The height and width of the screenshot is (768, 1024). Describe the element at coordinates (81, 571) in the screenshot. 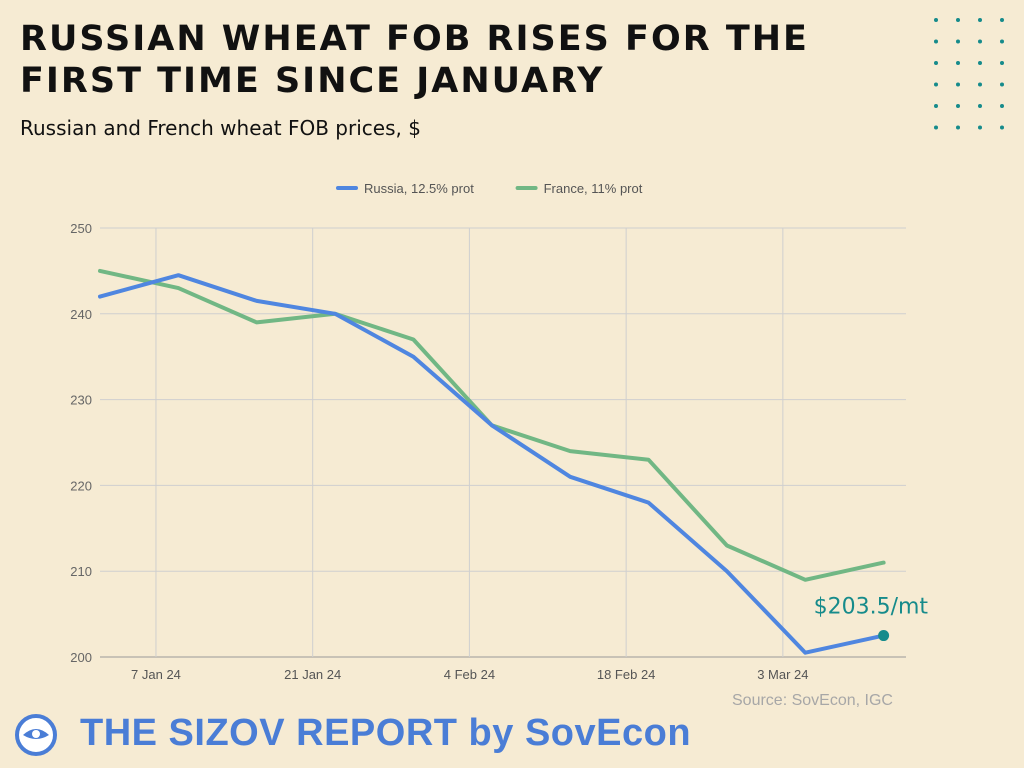

I see `y-tick-label: 210` at that location.